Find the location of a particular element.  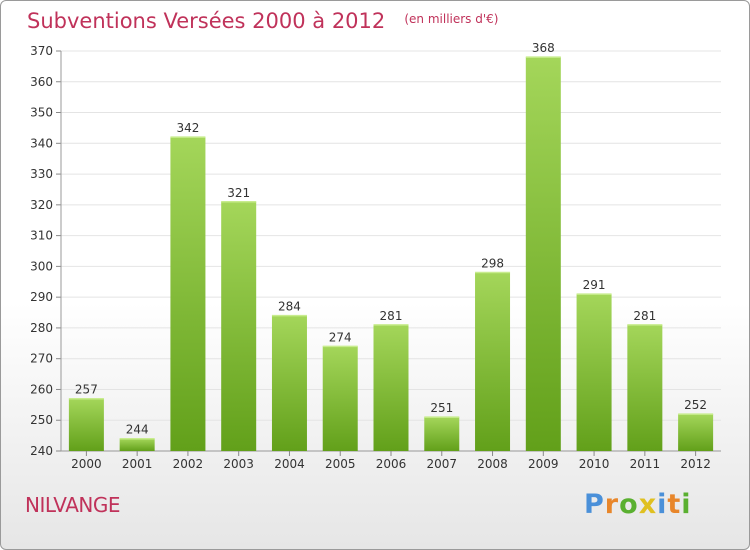

x-tick-label: 2006 is located at coordinates (391, 464).